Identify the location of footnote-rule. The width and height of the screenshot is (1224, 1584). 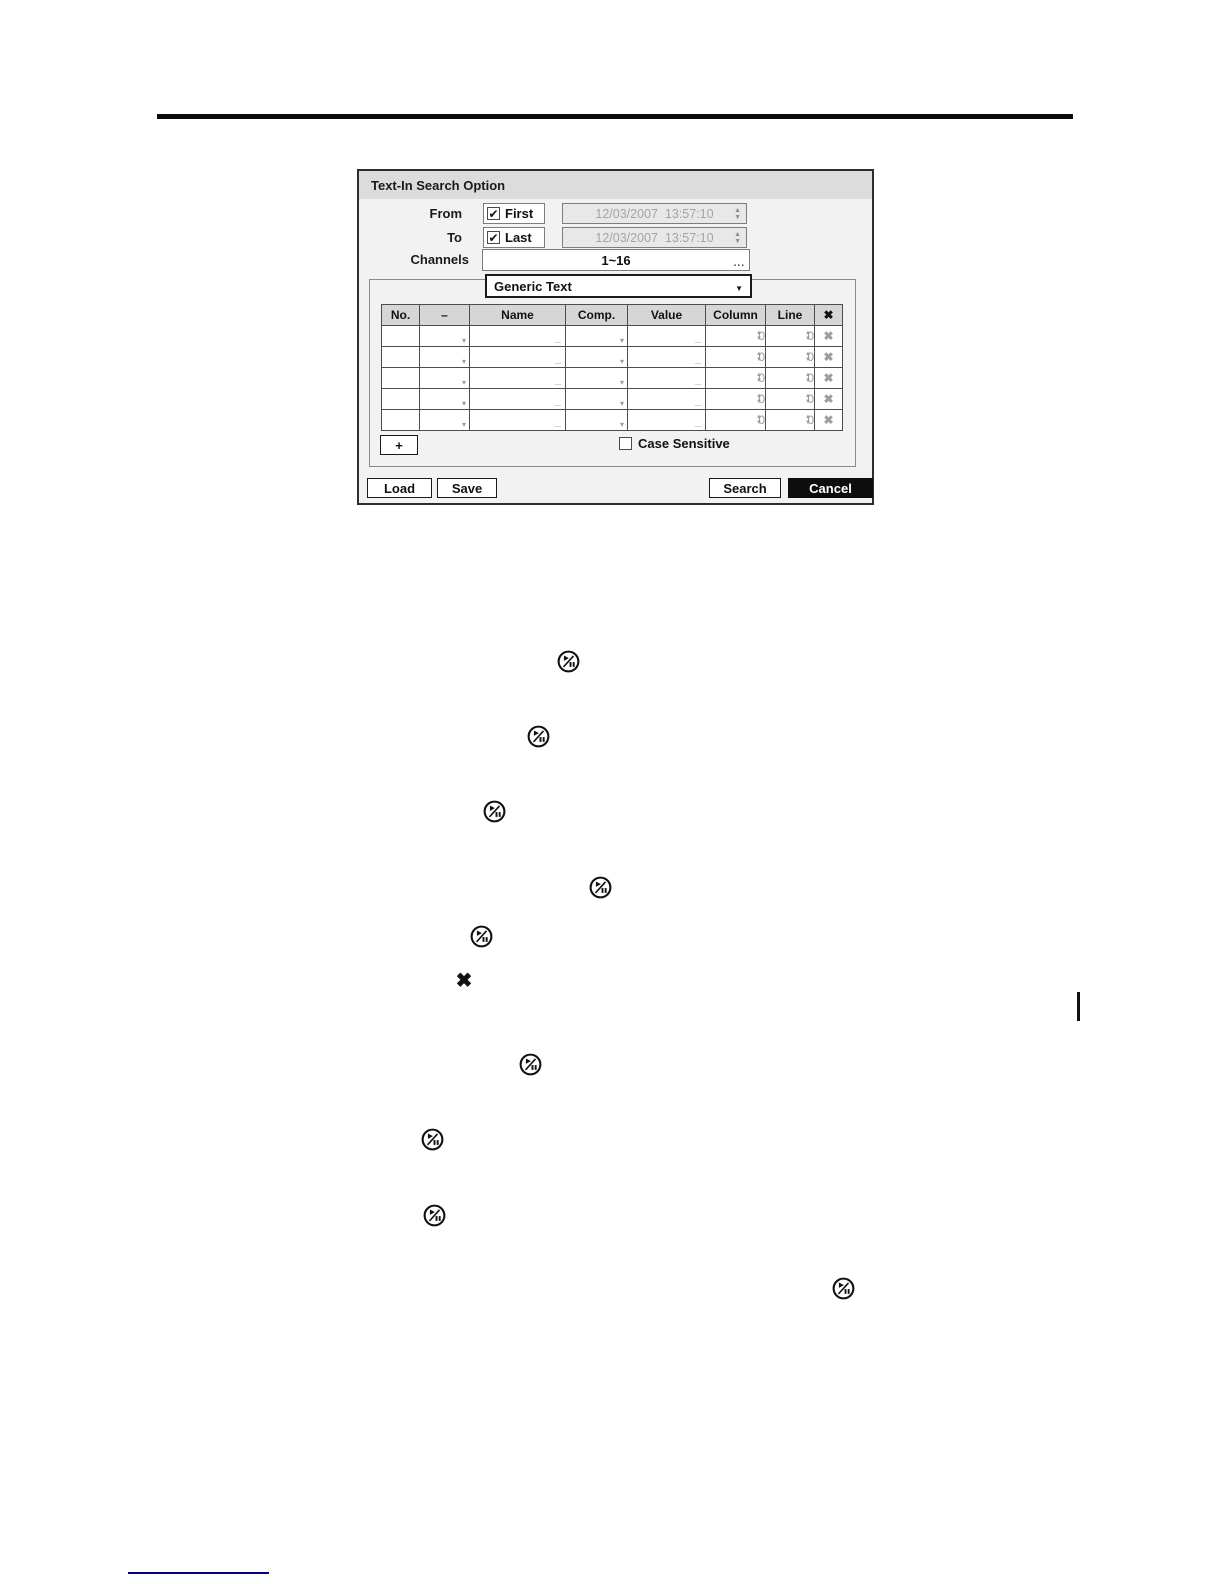
(198, 1573).